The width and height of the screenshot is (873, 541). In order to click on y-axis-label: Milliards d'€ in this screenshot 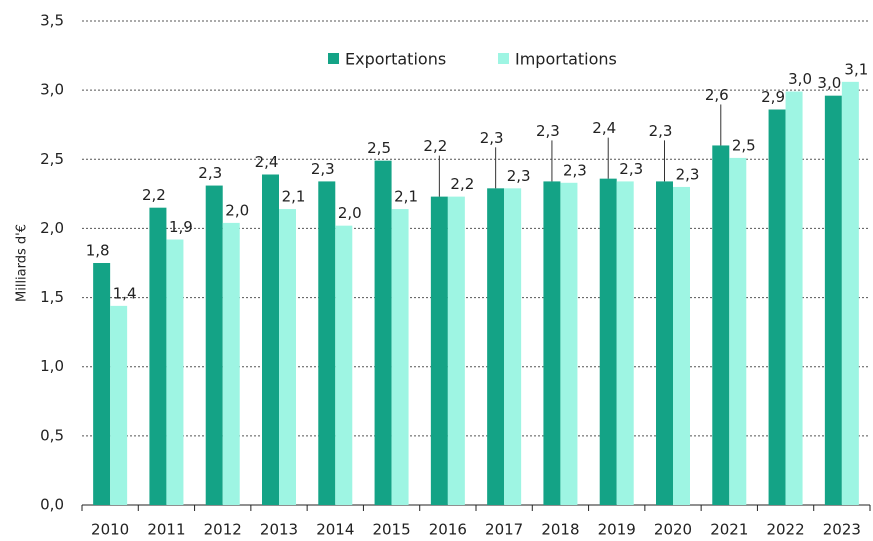, I will do `click(22, 263)`.